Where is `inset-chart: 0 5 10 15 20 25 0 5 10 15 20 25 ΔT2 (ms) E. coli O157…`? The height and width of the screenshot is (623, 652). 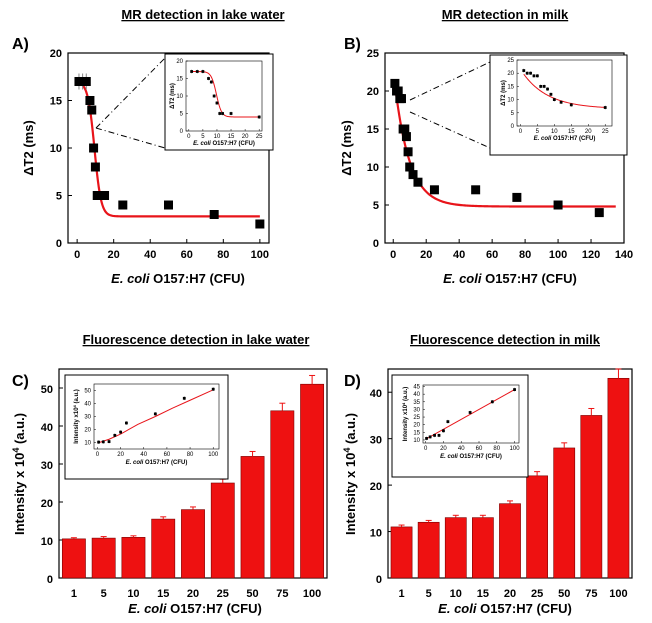
inset-chart: 0 5 10 15 20 25 0 5 10 15 20 25 ΔT2 (ms) E. coli O157… is located at coordinates (558, 105).